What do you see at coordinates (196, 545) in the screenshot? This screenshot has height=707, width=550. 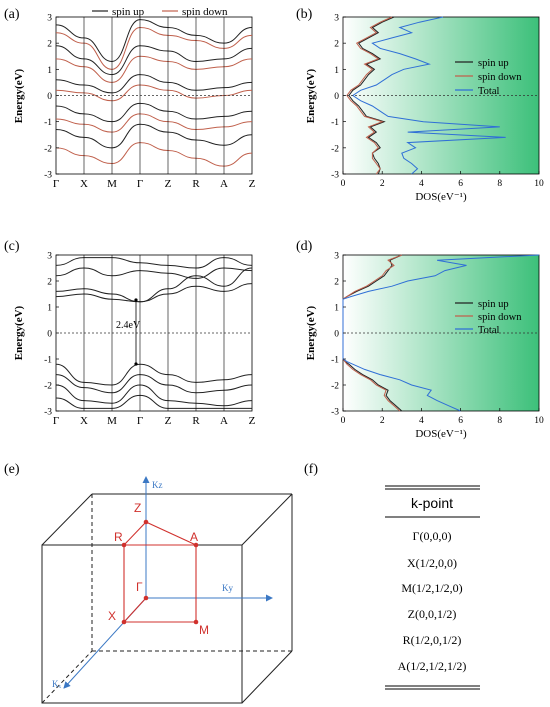 I see `point-a` at bounding box center [196, 545].